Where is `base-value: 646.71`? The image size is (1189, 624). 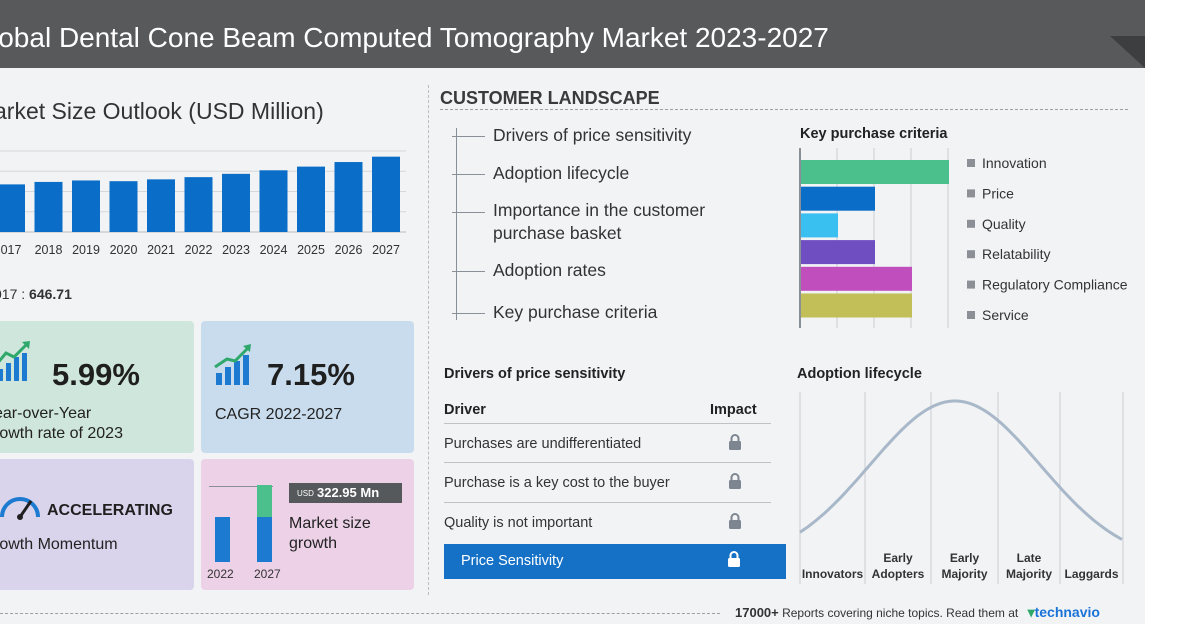
base-value: 646.71 is located at coordinates (50, 294).